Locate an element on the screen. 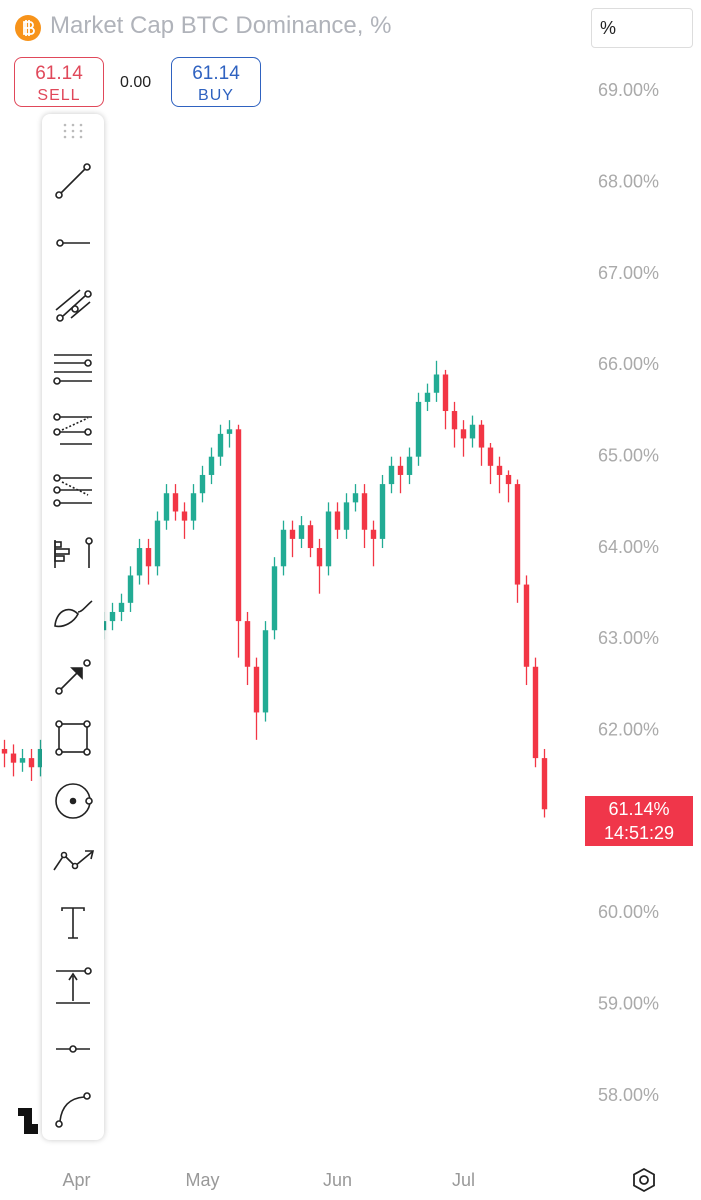 The width and height of the screenshot is (701, 1200). sell-button: 61.14 SELL is located at coordinates (59, 82).